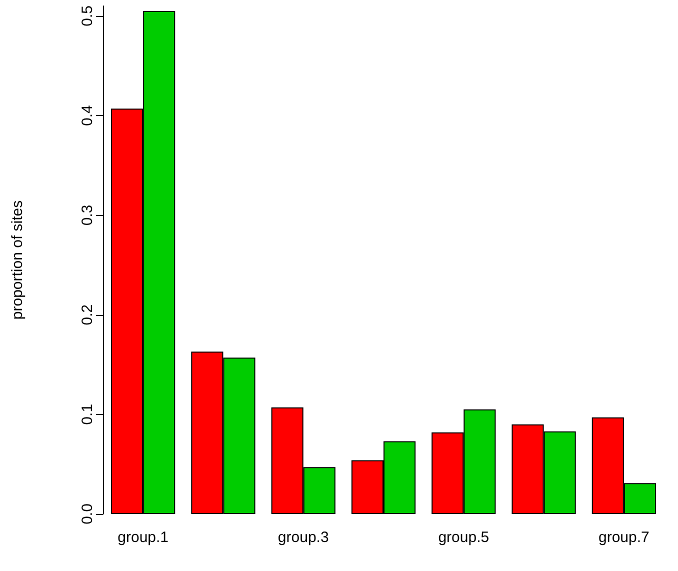 The width and height of the screenshot is (678, 571). I want to click on x-tick-label: group.1, so click(143, 537).